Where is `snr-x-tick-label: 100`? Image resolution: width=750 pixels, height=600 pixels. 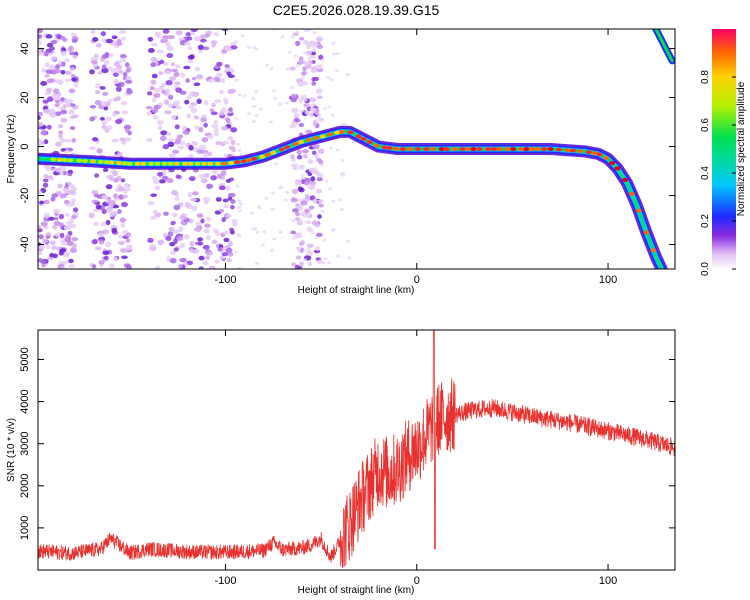
snr-x-tick-label: 100 is located at coordinates (608, 581).